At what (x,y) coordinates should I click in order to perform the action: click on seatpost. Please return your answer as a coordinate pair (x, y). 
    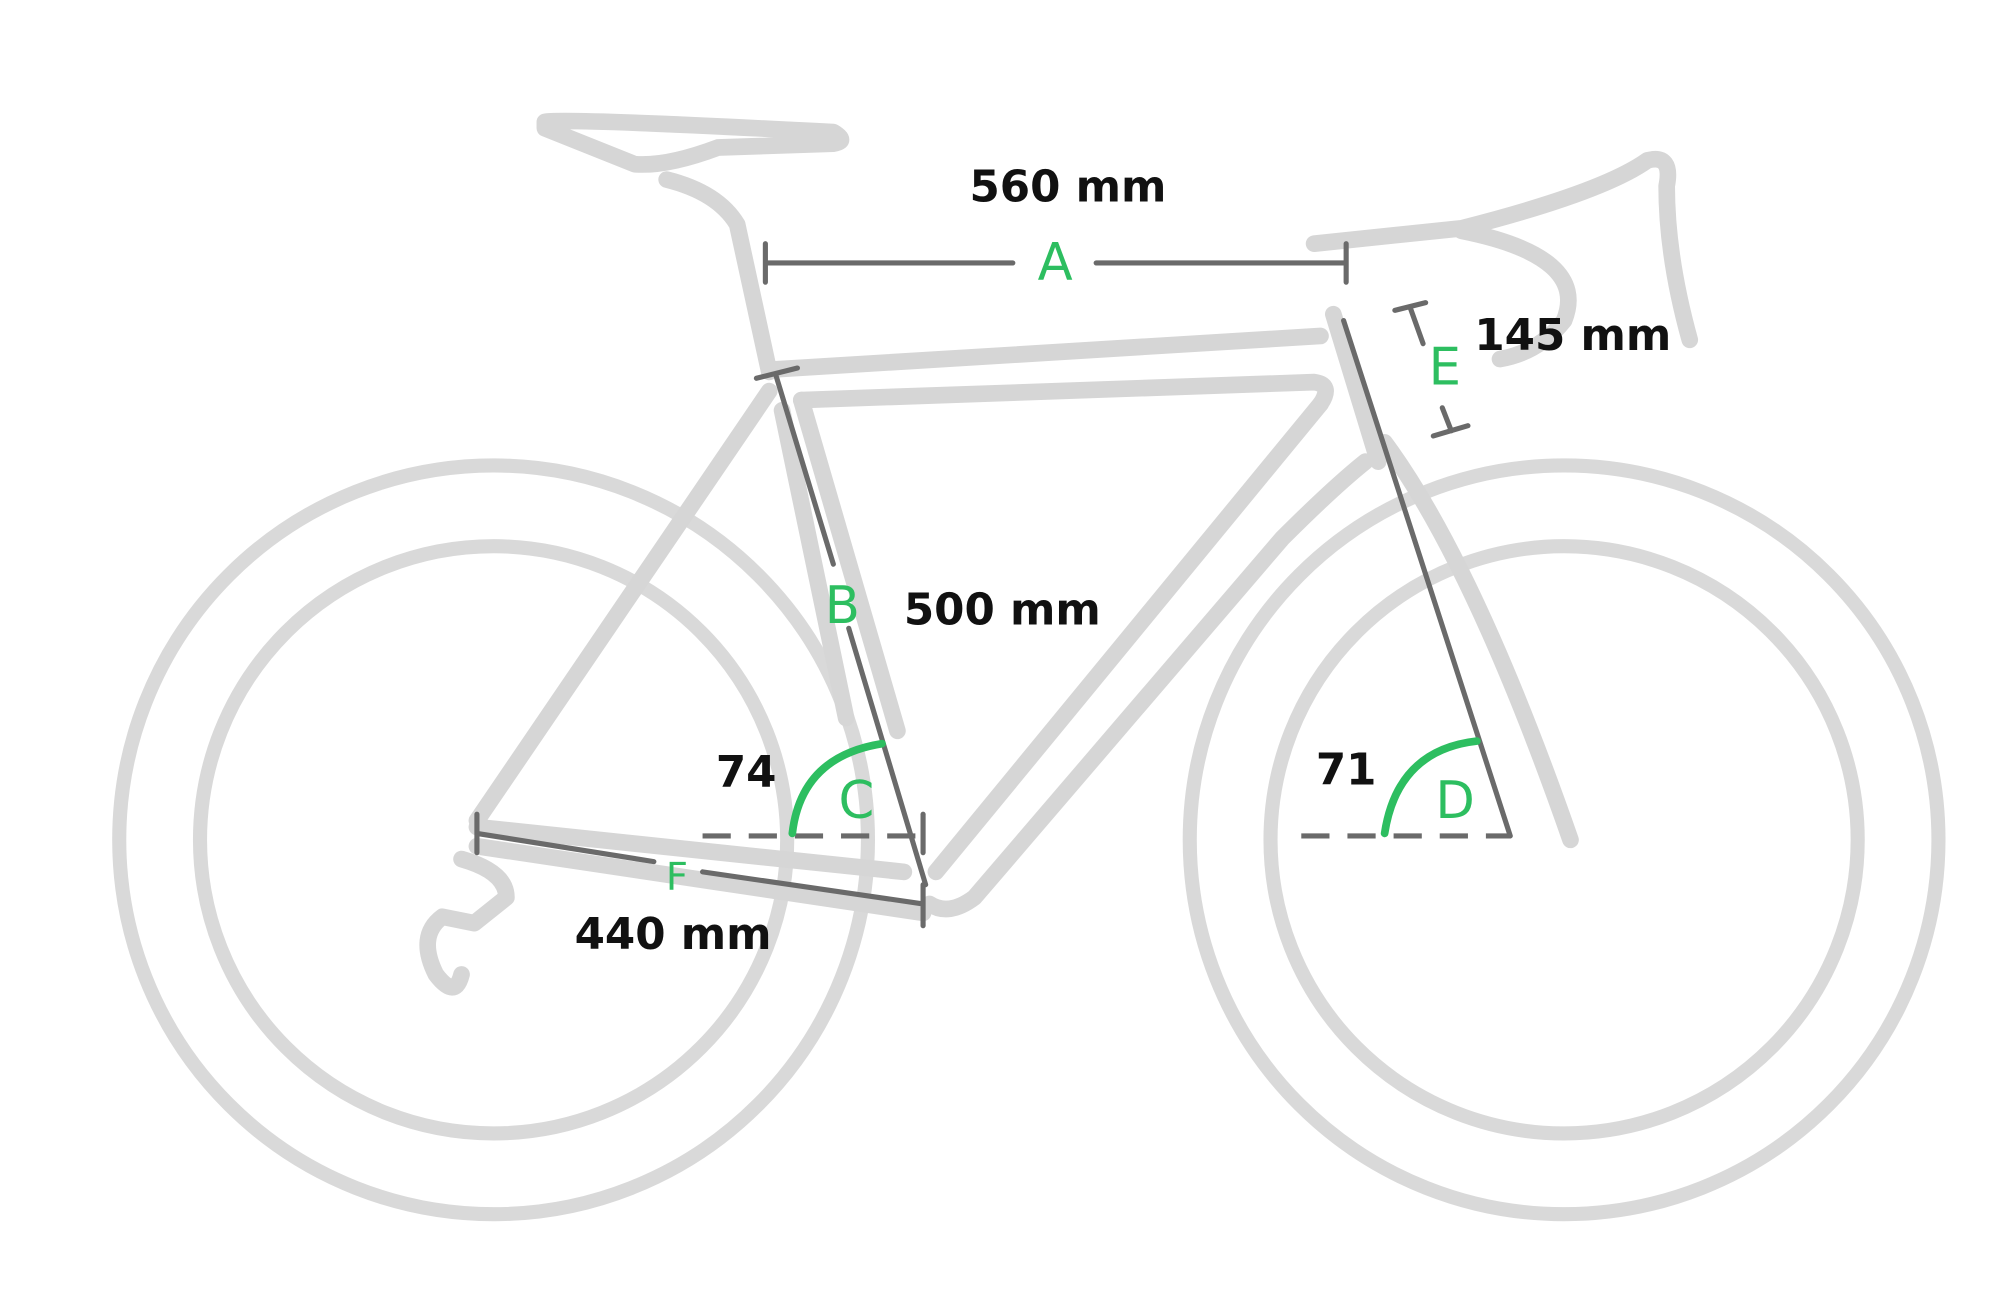
    Looking at the image, I should click on (718, 276).